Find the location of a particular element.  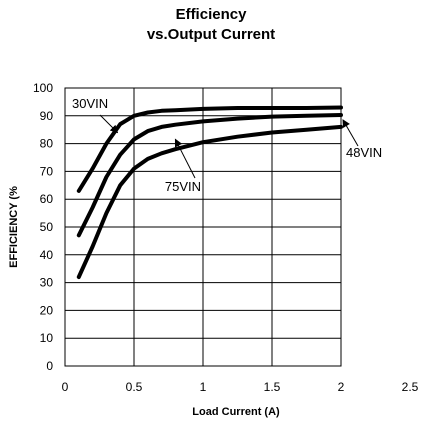

x-tick-label: 0.5 is located at coordinates (134, 387).